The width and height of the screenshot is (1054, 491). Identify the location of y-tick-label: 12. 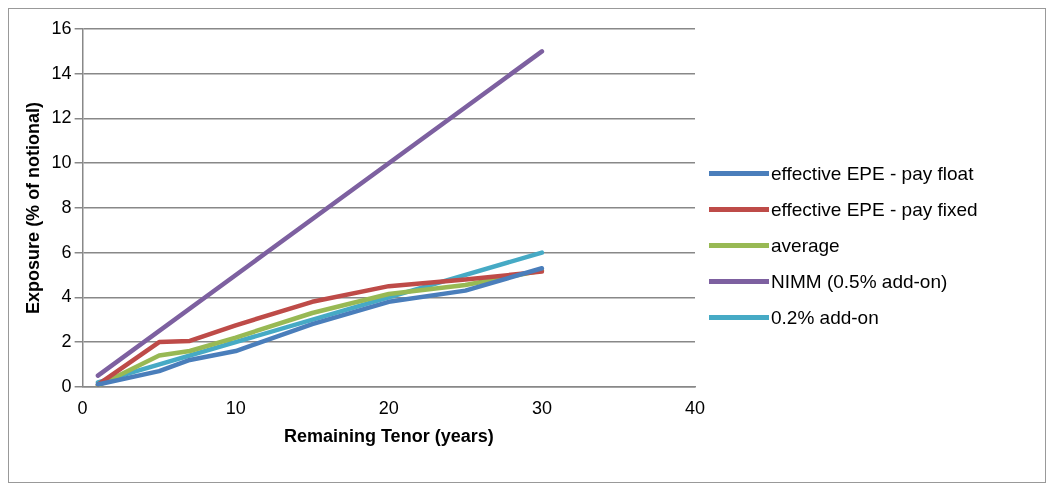
(61, 117).